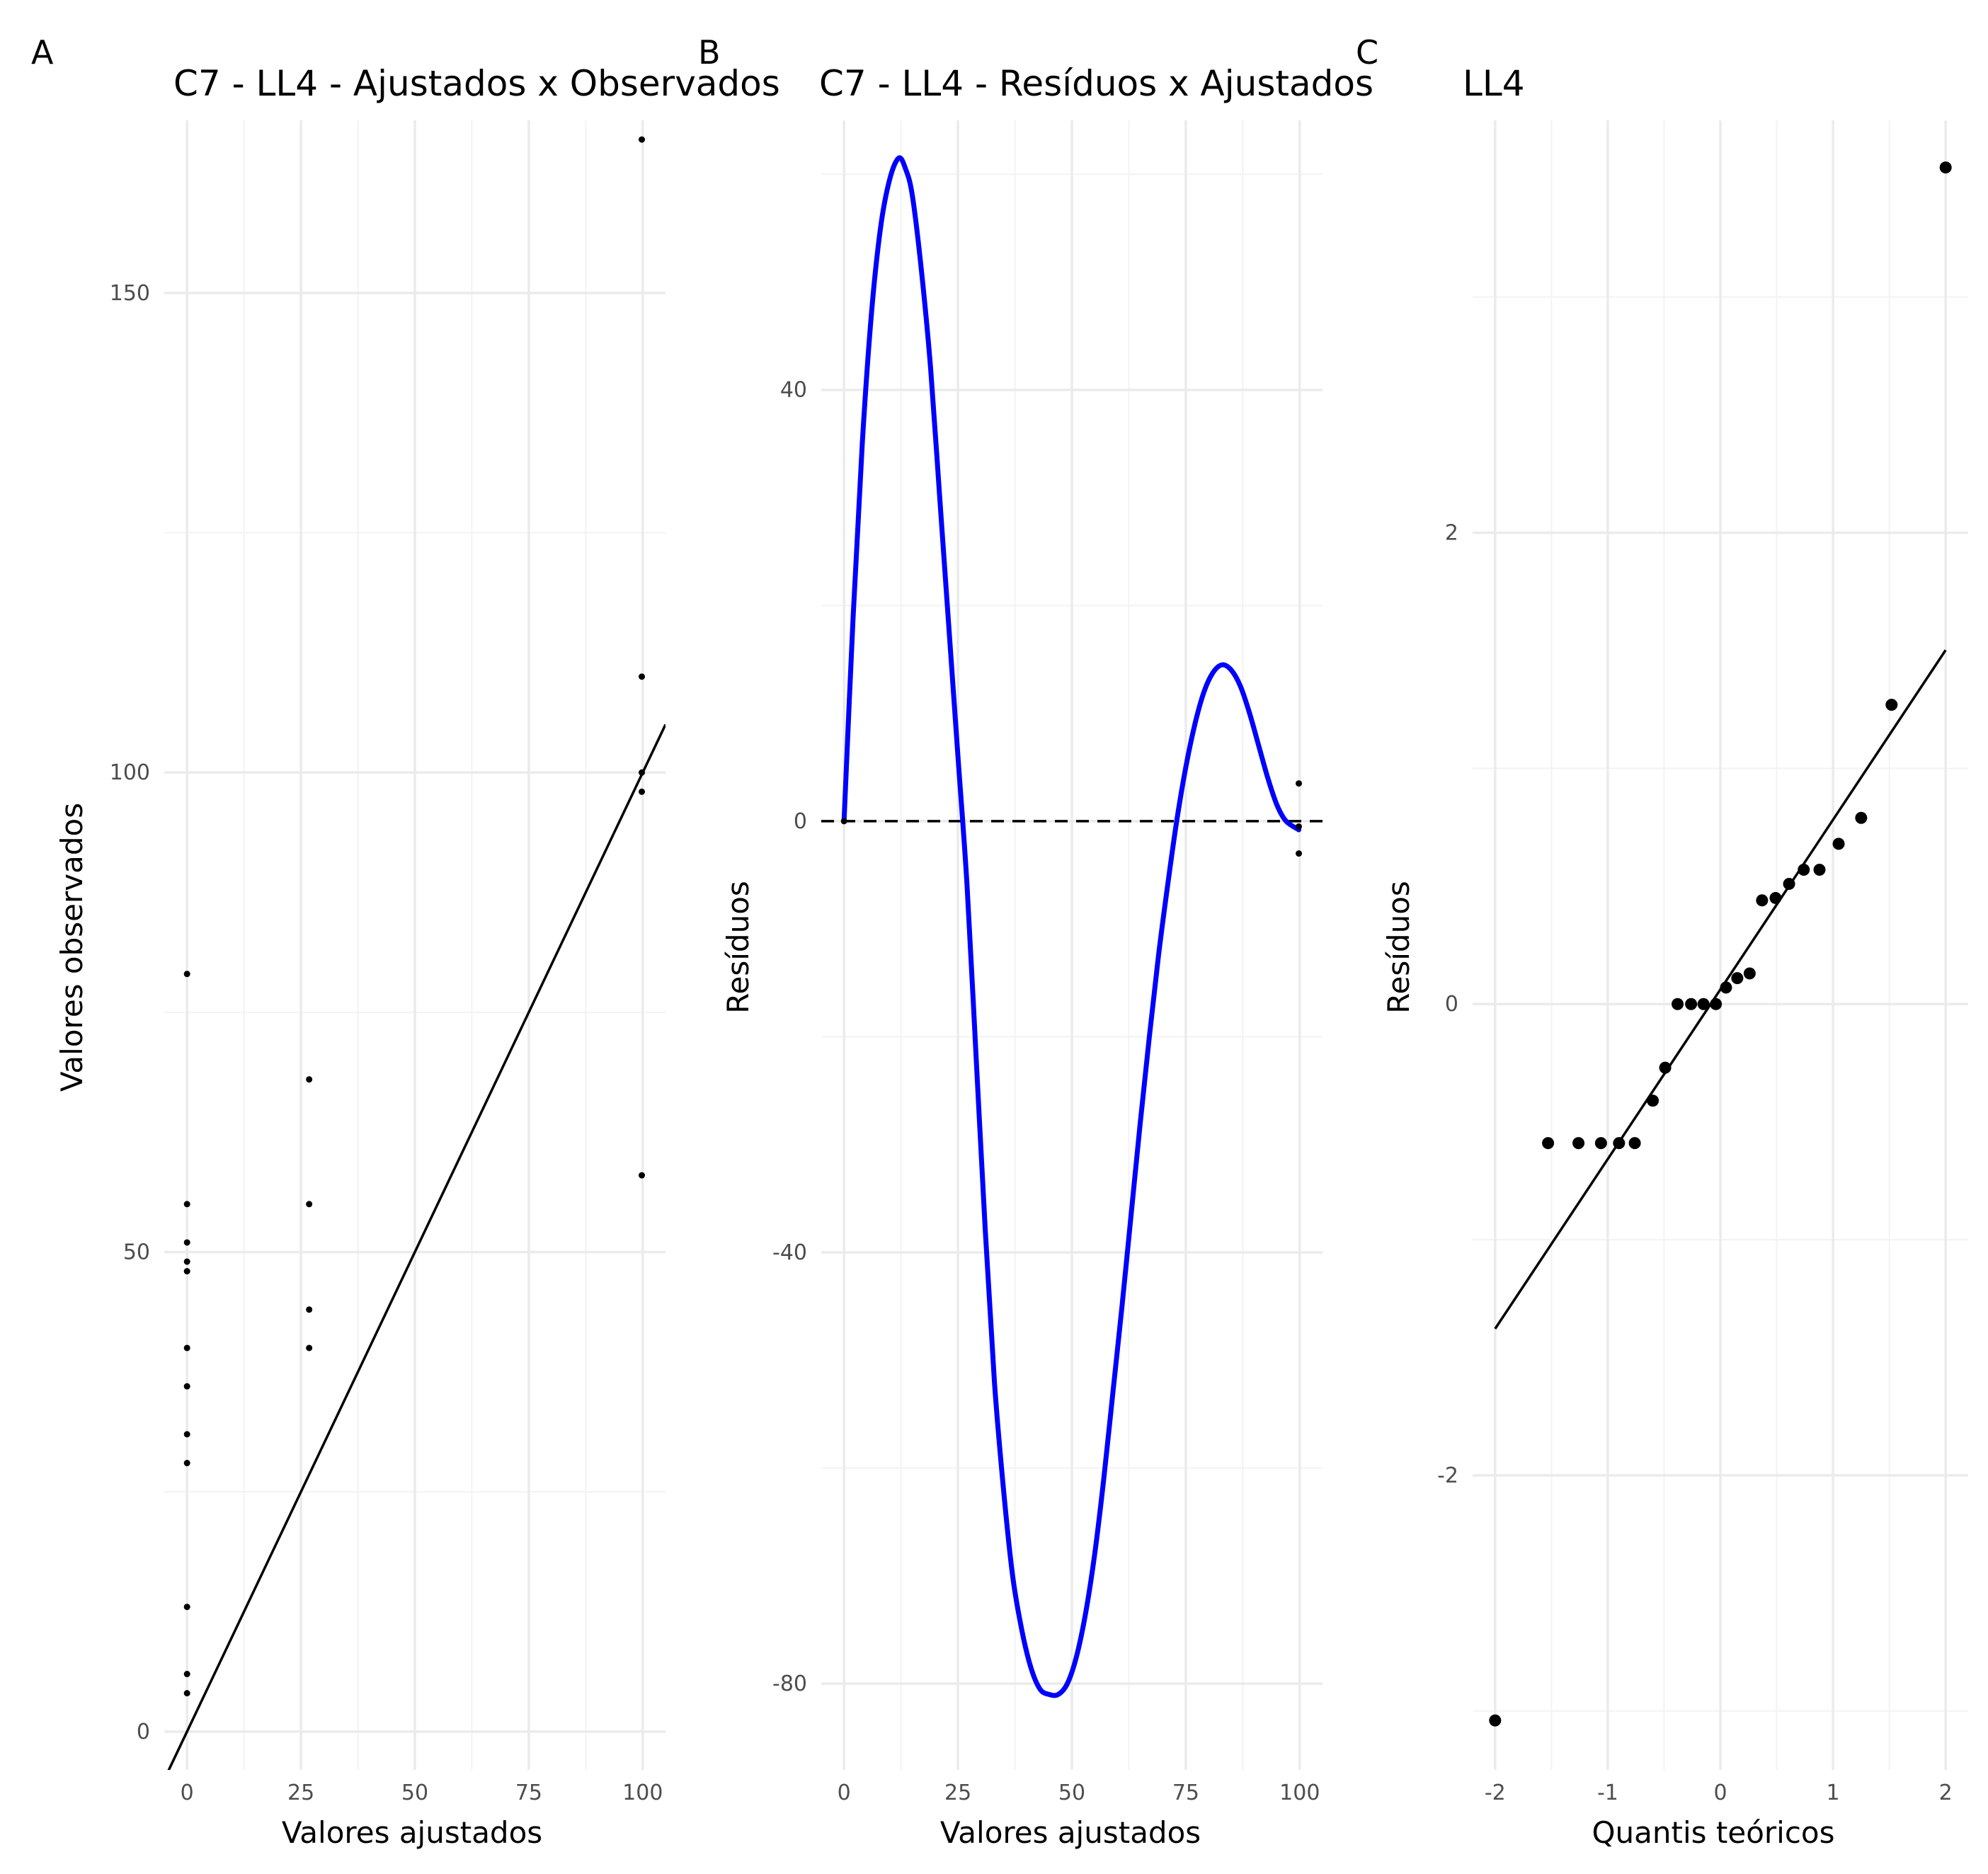 The height and width of the screenshot is (1874, 1988). Describe the element at coordinates (1946, 1793) in the screenshot. I see `x-tick-label-c: 2` at that location.